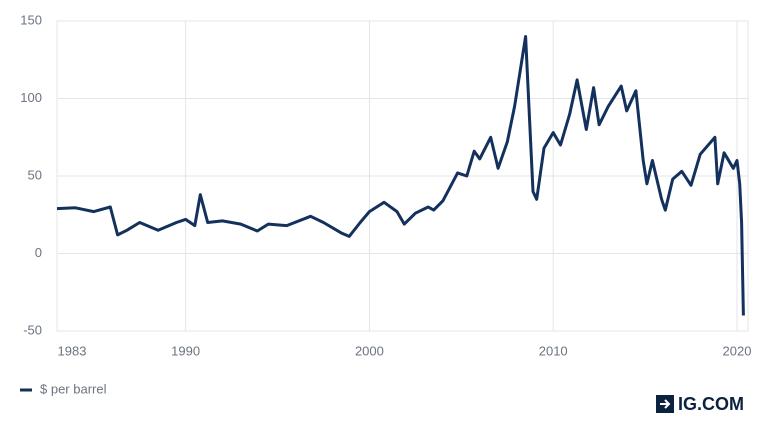 The height and width of the screenshot is (435, 768). What do you see at coordinates (31, 97) in the screenshot?
I see `y-tick-label: 100` at bounding box center [31, 97].